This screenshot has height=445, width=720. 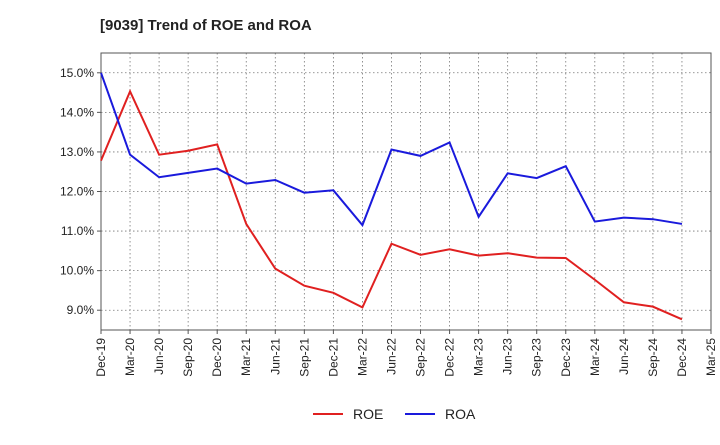 What do you see at coordinates (246, 357) in the screenshot?
I see `x-tick-label: Mar-21` at bounding box center [246, 357].